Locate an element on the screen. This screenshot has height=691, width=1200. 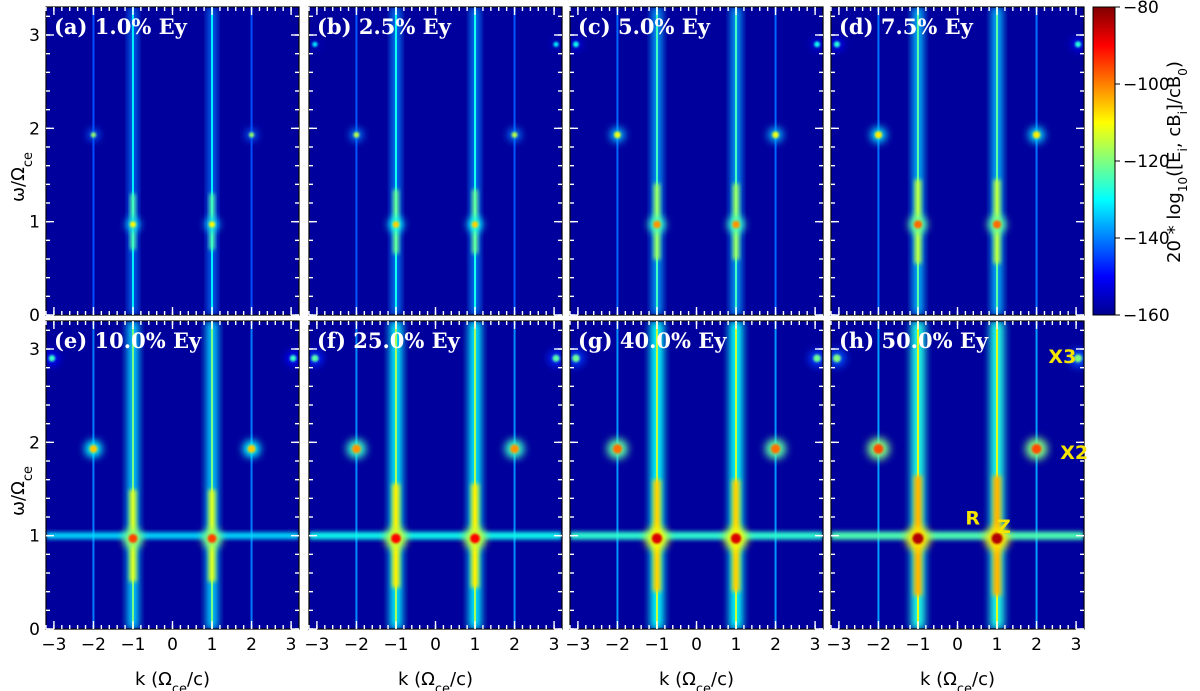
panel-d: (d) 7.5% Ey is located at coordinates (957, 161).